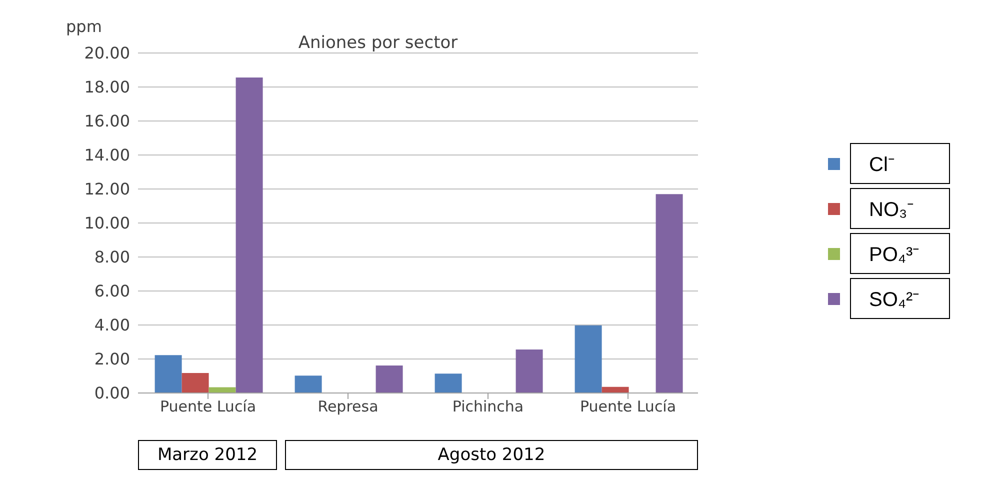 The width and height of the screenshot is (997, 485). Describe the element at coordinates (112, 359) in the screenshot. I see `y-tick-label: 2.00` at that location.